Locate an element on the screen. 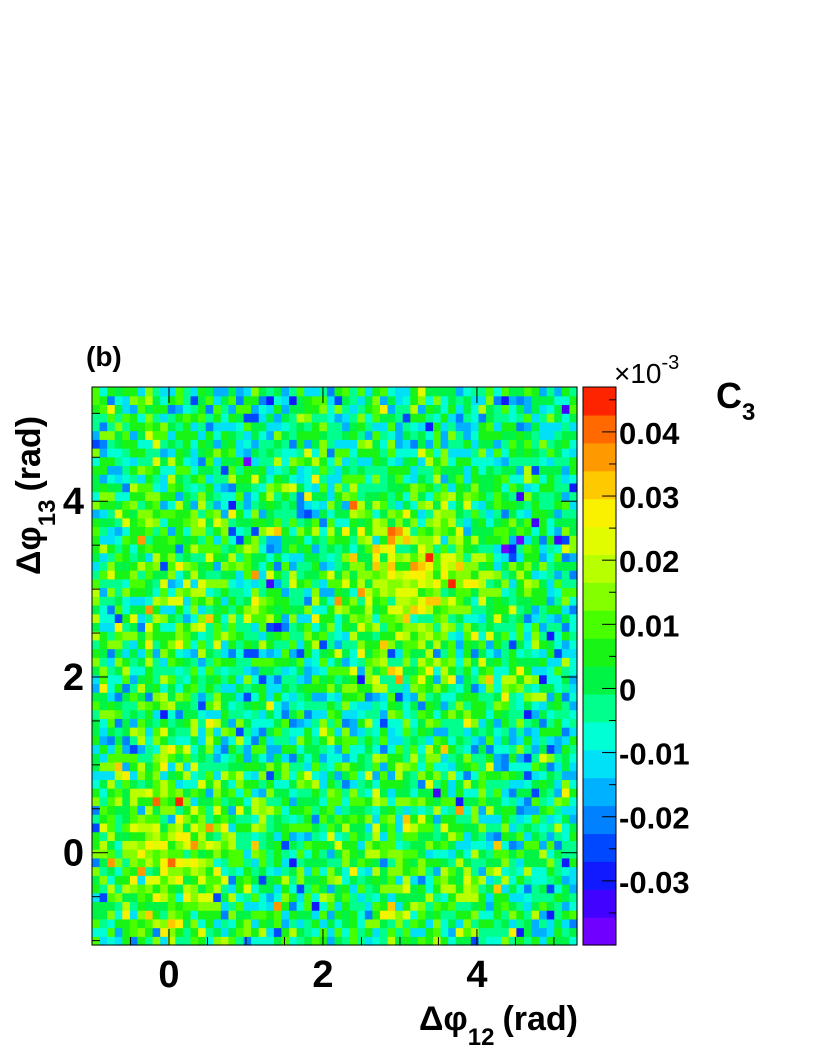  x-axis-label-sub: 12 is located at coordinates (481, 1037).